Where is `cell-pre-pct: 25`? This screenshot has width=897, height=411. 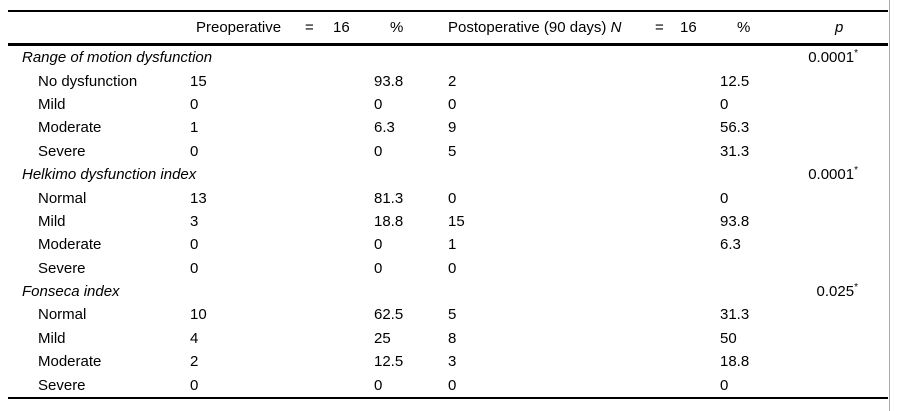 cell-pre-pct: 25 is located at coordinates (382, 338).